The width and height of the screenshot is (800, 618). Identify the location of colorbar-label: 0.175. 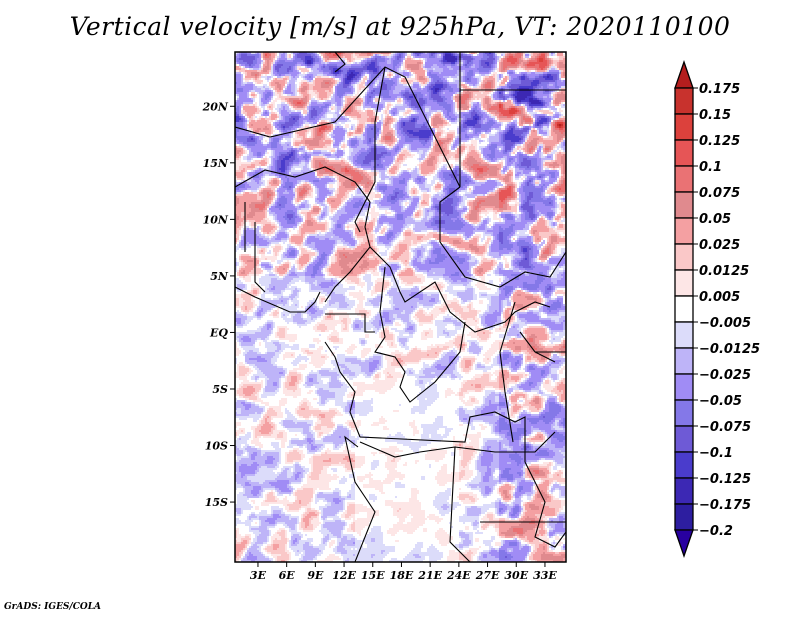
(719, 89).